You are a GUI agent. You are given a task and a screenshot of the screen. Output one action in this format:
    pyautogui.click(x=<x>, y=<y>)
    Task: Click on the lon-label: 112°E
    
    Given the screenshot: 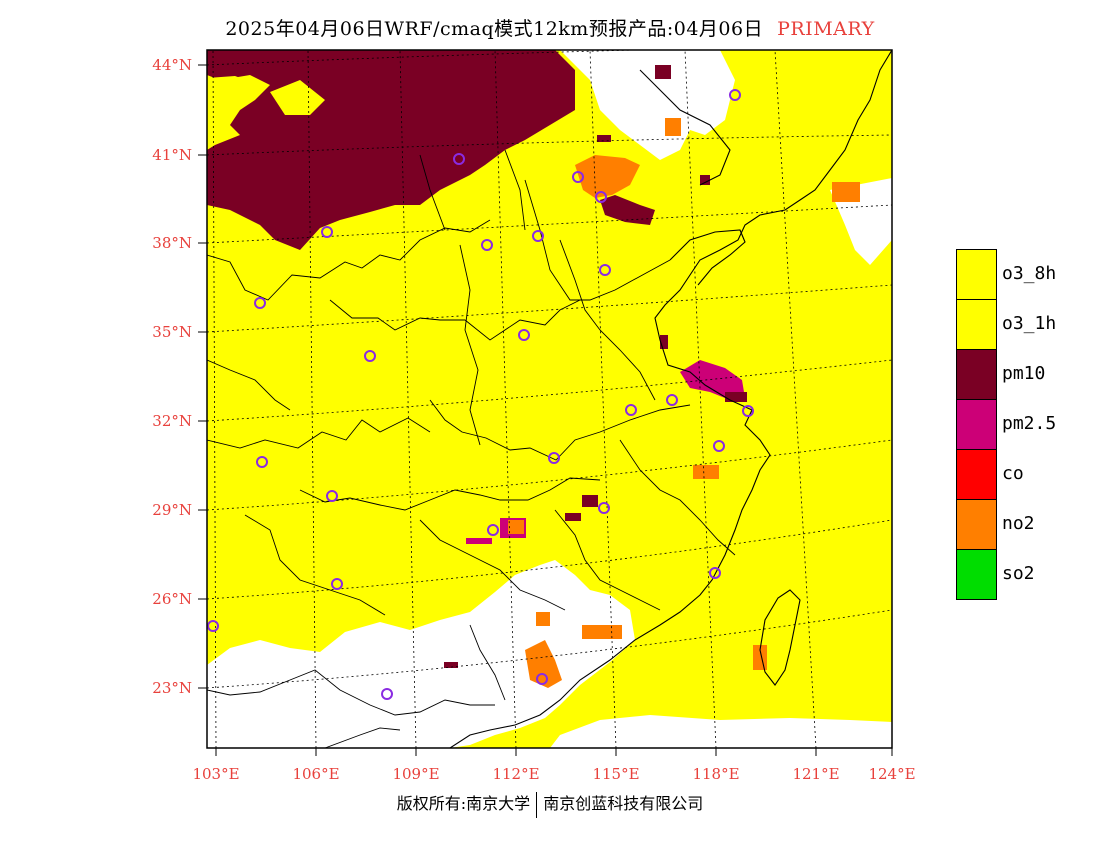 What is the action you would take?
    pyautogui.click(x=516, y=774)
    